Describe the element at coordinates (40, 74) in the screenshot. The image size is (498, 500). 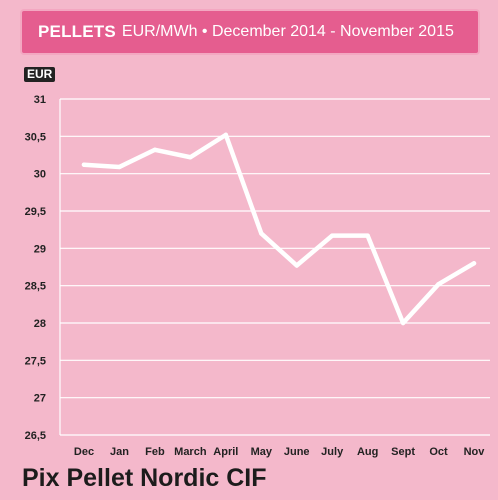
I see `y-axis-unit-label: EUR` at that location.